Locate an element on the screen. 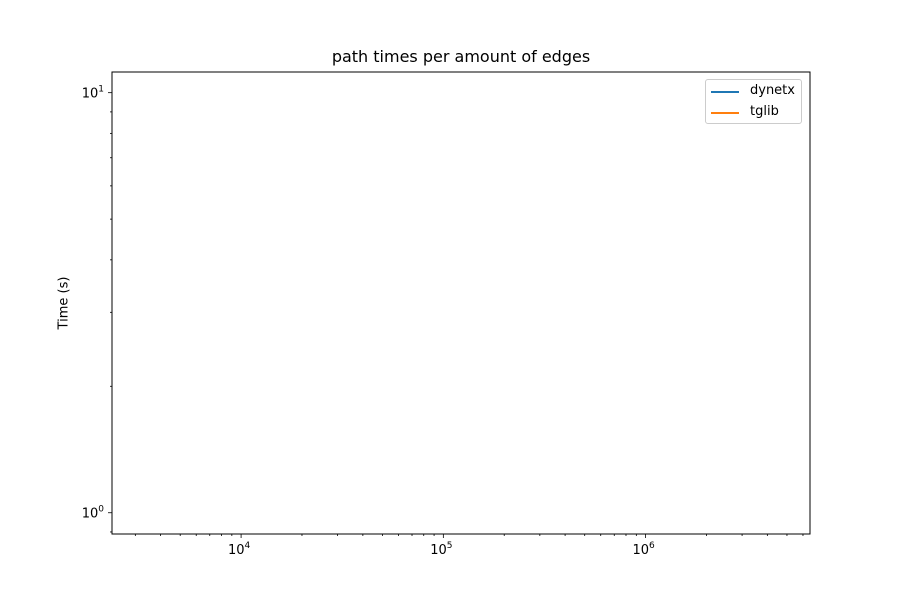  y-tick-label: 10¹ is located at coordinates (93, 93).